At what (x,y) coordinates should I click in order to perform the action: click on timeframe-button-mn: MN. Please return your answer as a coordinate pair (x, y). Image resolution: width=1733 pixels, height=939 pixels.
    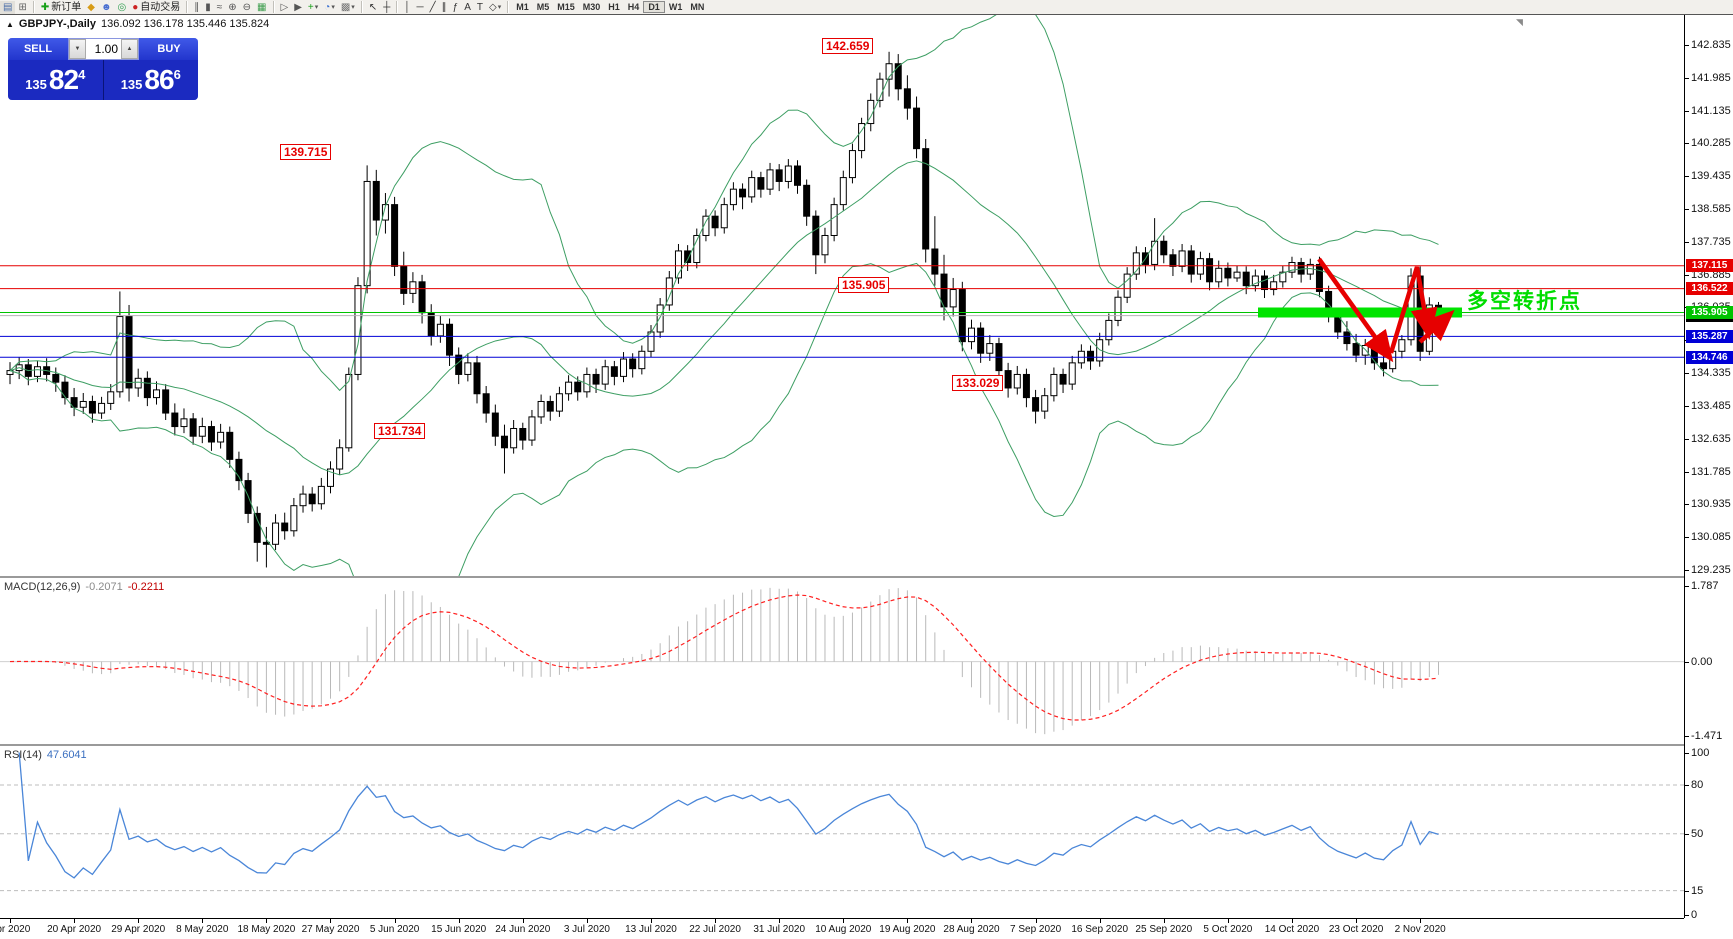
    Looking at the image, I should click on (697, 7).